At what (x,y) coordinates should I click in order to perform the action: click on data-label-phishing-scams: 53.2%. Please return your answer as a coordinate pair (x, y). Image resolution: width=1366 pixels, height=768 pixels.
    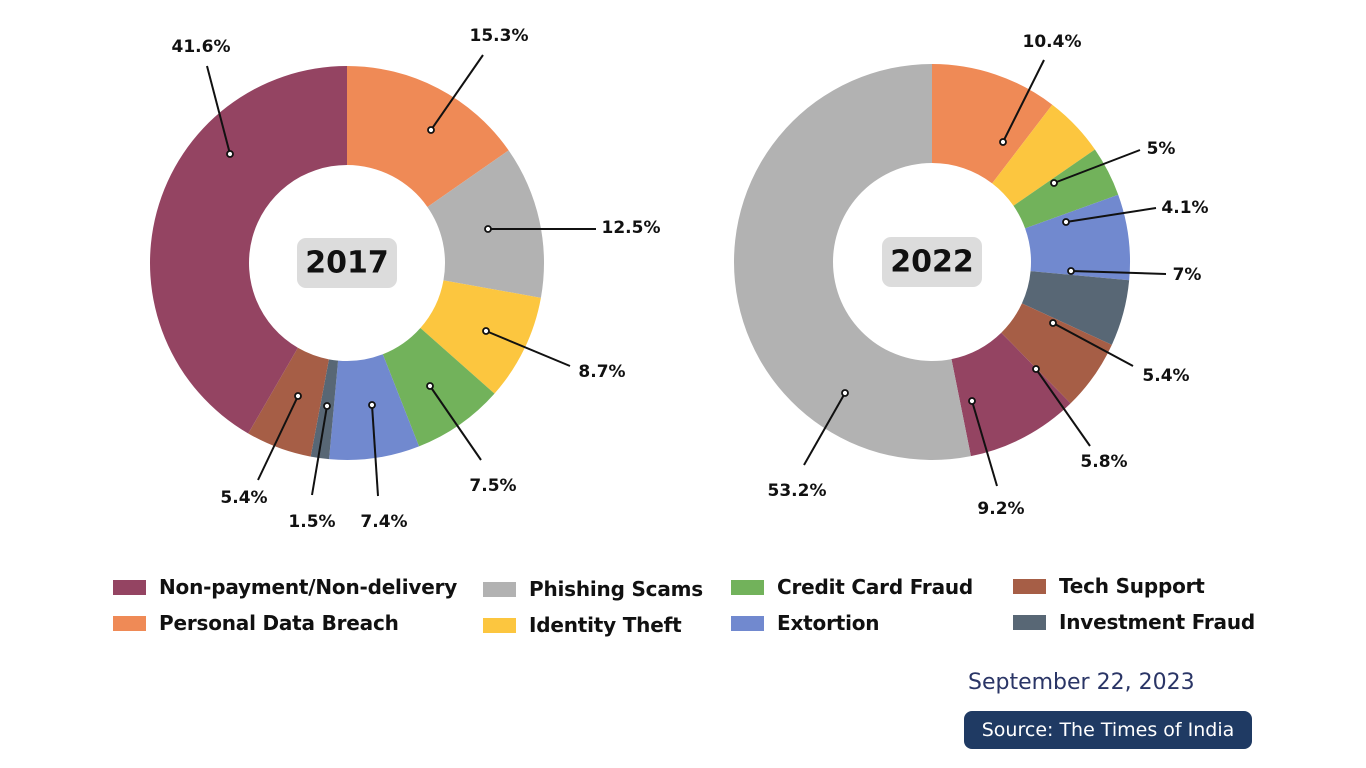
    Looking at the image, I should click on (797, 491).